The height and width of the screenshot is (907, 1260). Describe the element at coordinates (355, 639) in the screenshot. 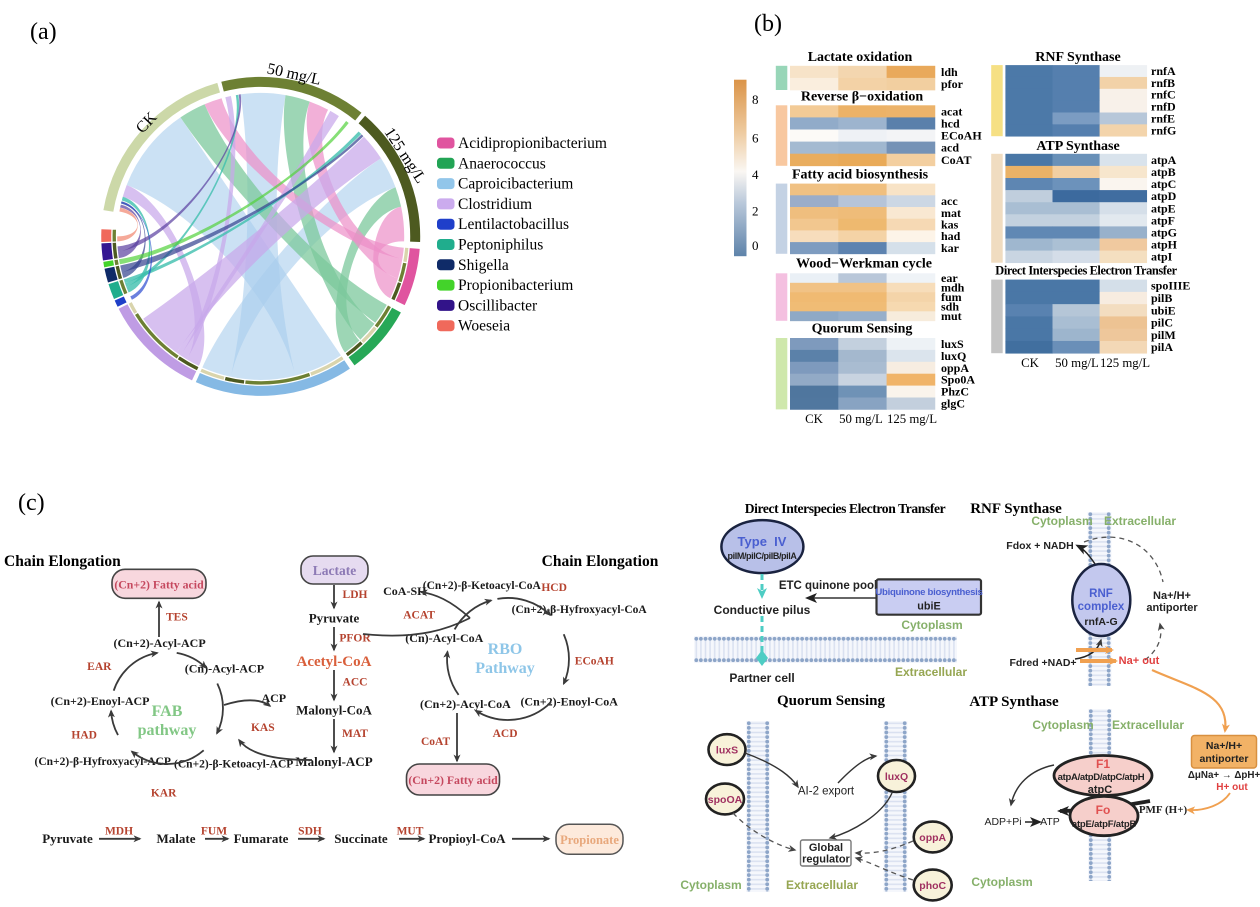

I see `svg-text: PFOR` at that location.